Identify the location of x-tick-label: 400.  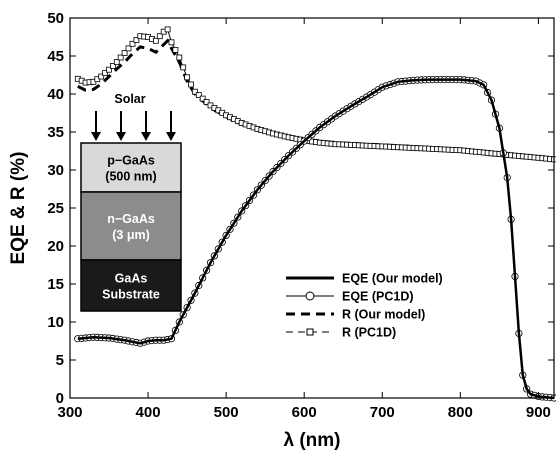
(148, 412).